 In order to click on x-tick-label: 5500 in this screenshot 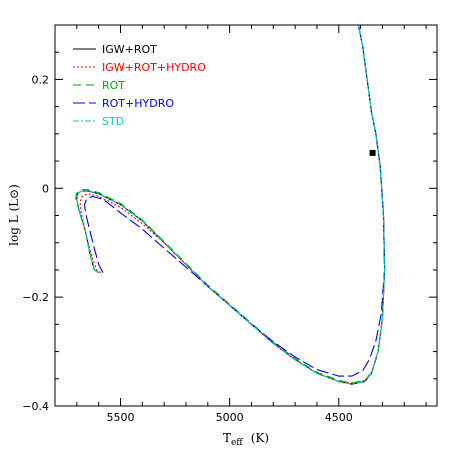, I will do `click(120, 417)`.